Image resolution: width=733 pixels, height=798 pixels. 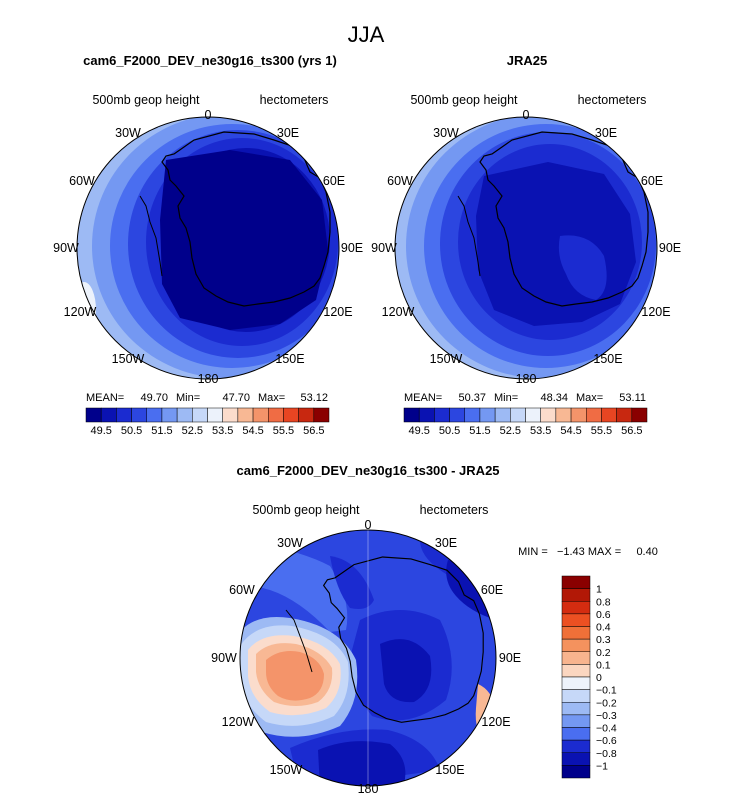 What do you see at coordinates (588, 552) in the screenshot?
I see `diff-min-max: MIN = −1.43 MAX = 0.40` at bounding box center [588, 552].